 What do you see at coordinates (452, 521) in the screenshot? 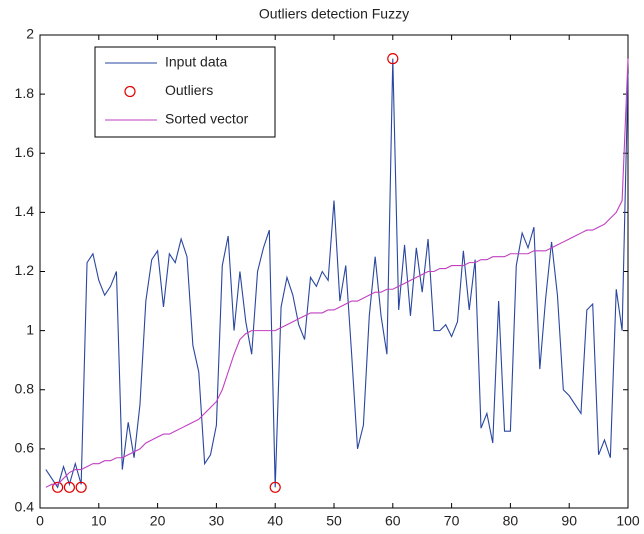
I see `x-tick-label: 70` at bounding box center [452, 521].